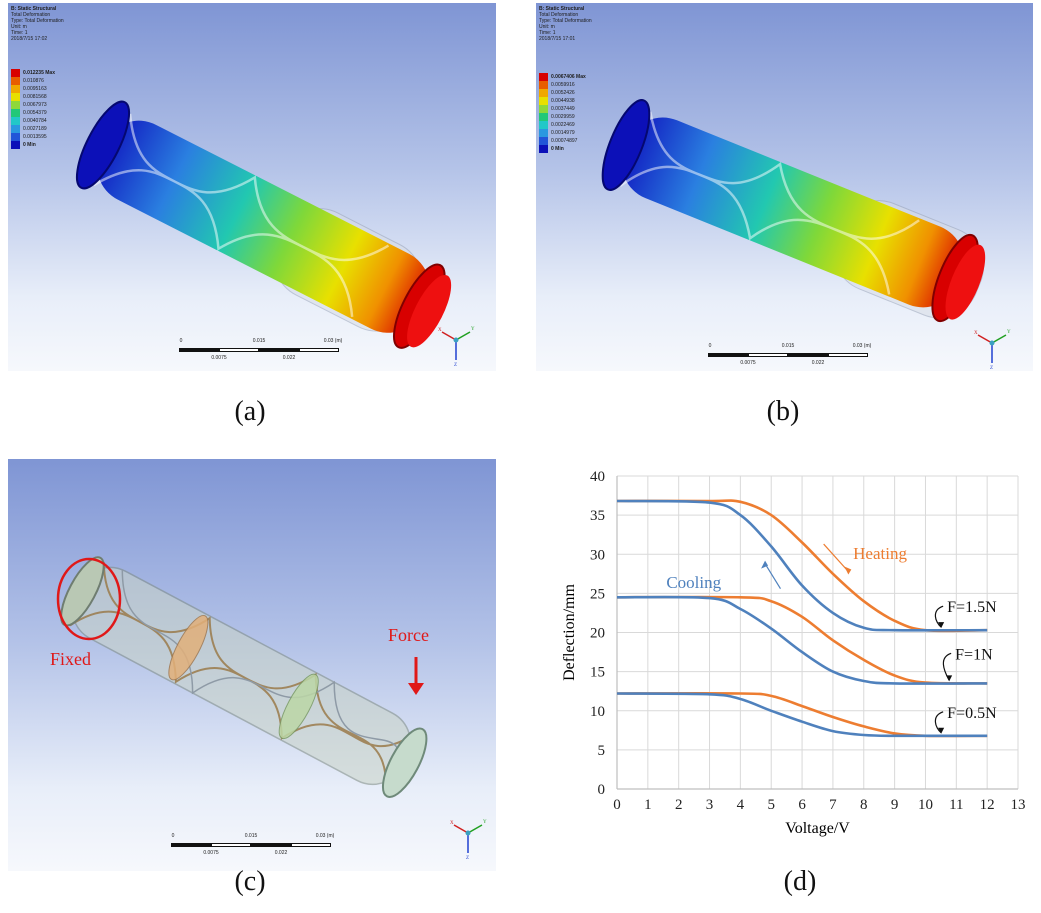  What do you see at coordinates (972, 607) in the screenshot?
I see `force-series-label: F=1.5N` at bounding box center [972, 607].